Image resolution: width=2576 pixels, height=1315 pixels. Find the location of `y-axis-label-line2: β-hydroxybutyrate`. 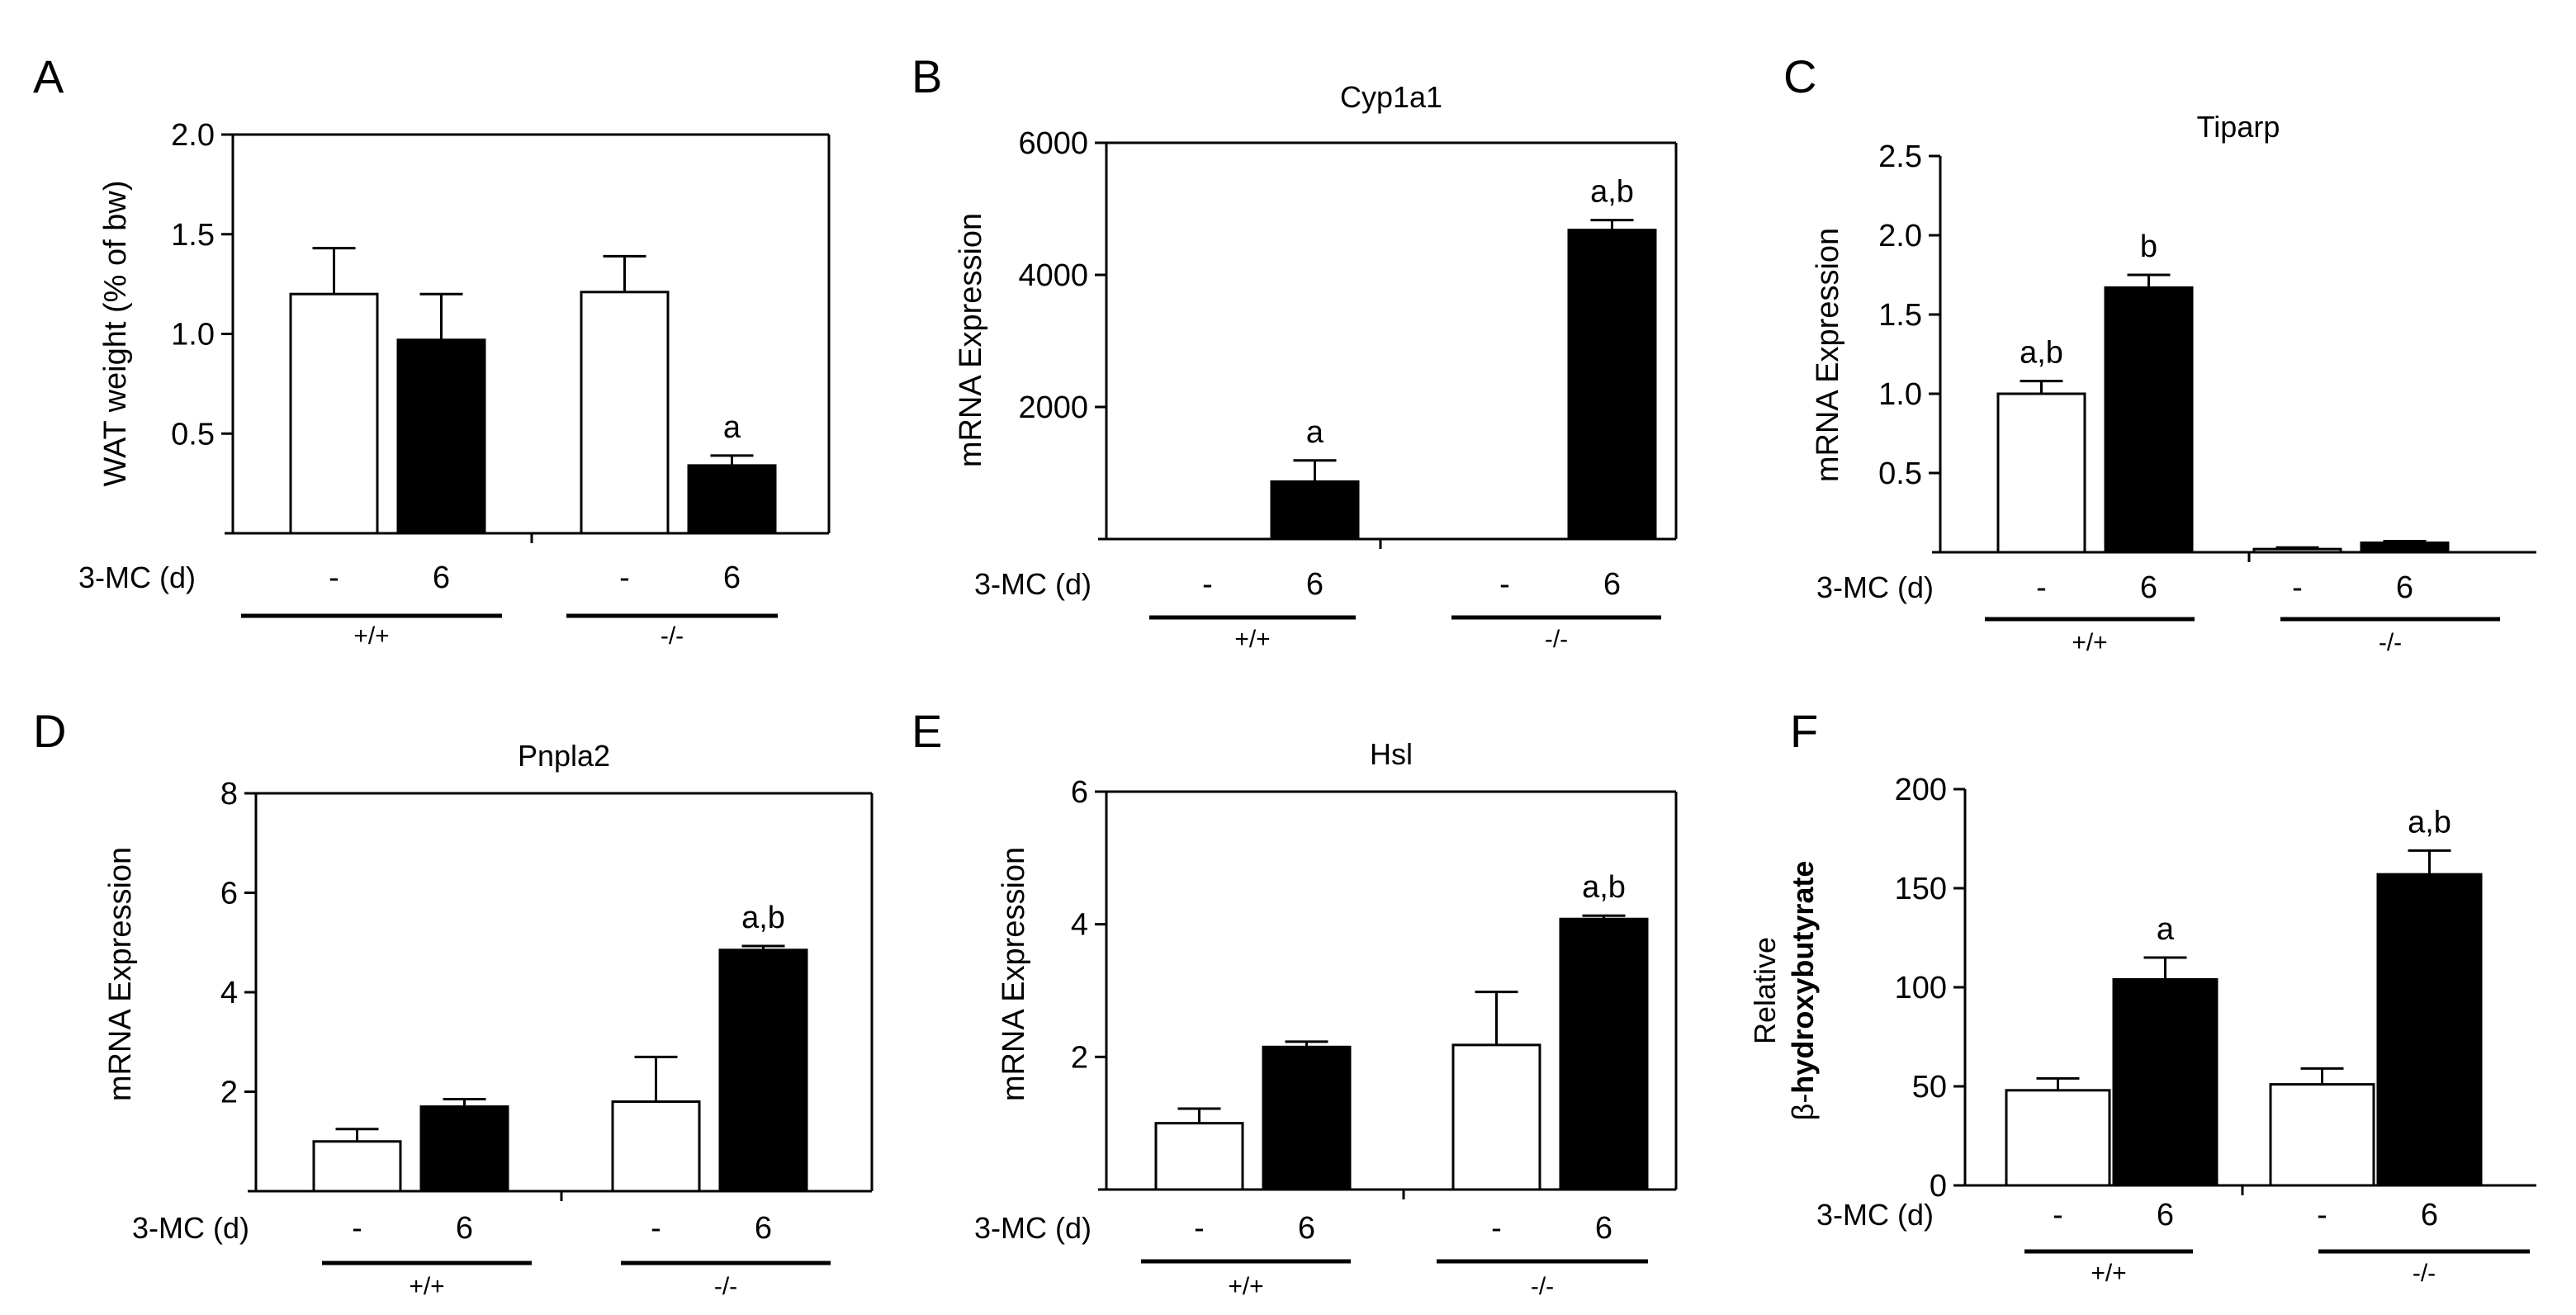

y-axis-label-line2: β-hydroxybutyrate is located at coordinates (1803, 991).